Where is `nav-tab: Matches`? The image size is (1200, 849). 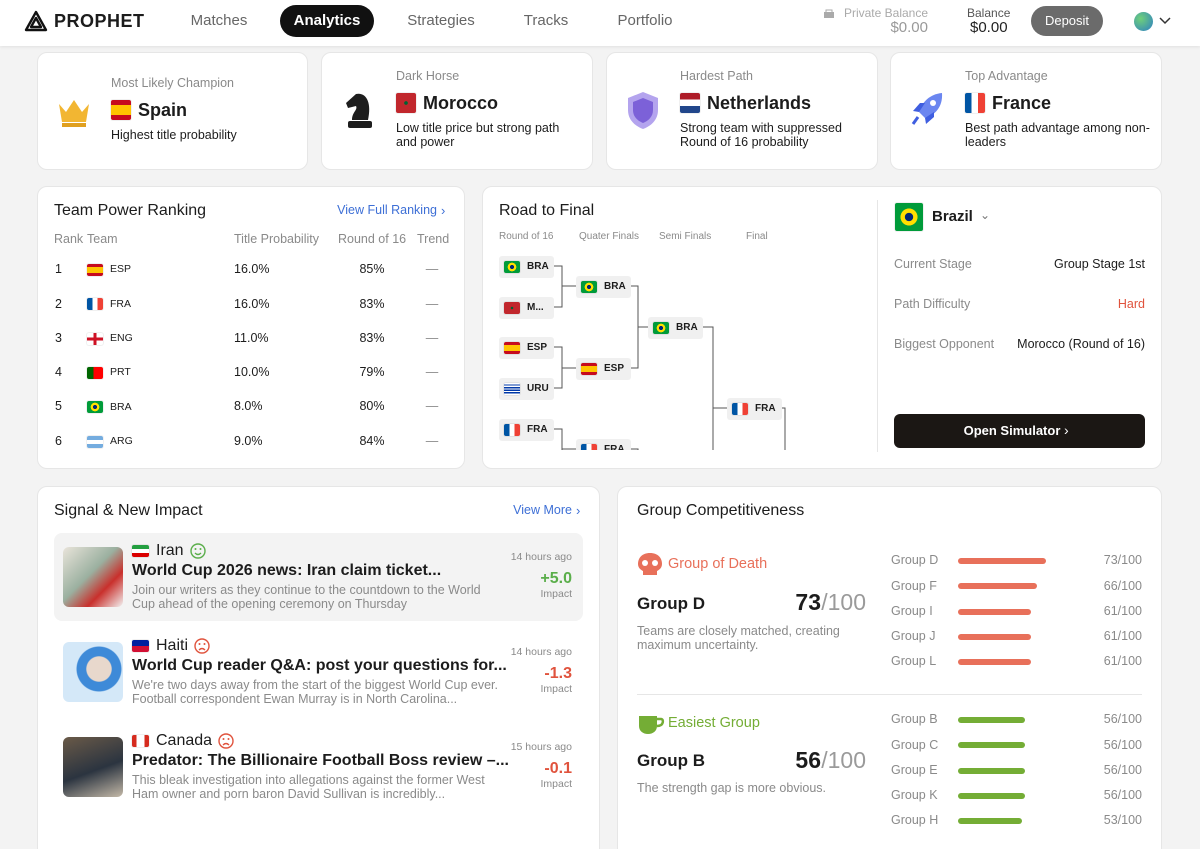 nav-tab: Matches is located at coordinates (219, 20).